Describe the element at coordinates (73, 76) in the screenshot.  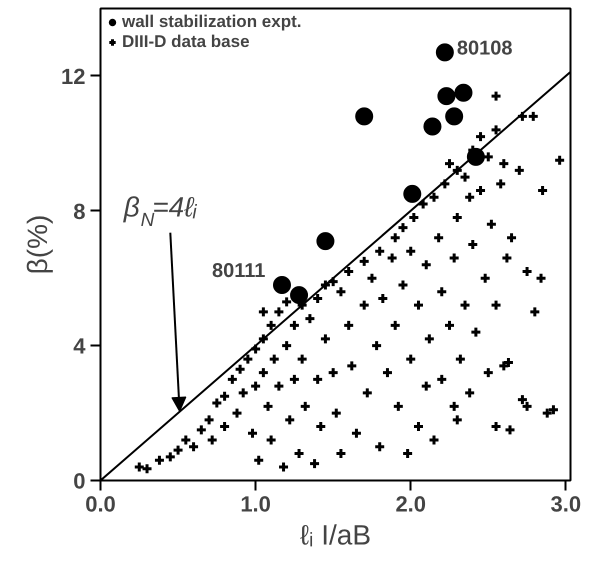
I see `y-tick-label: 12` at that location.